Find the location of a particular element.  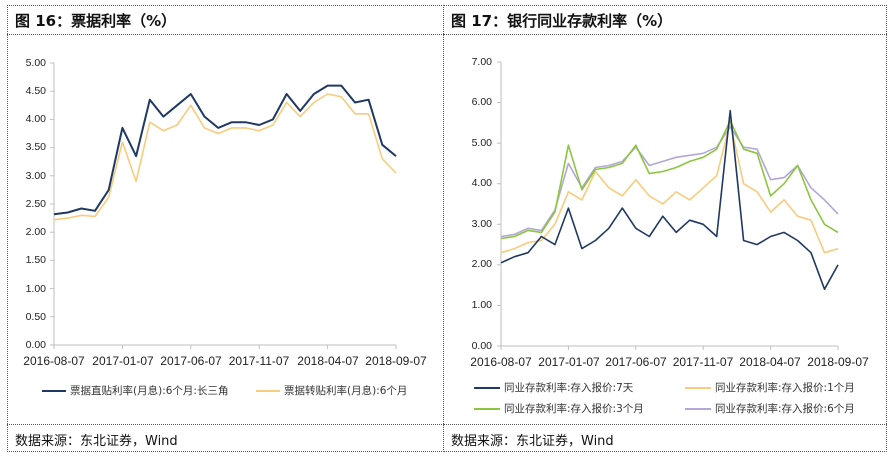

right-legend-item-3m: 同业存款利率:存入报价:3个月 is located at coordinates (559, 408).